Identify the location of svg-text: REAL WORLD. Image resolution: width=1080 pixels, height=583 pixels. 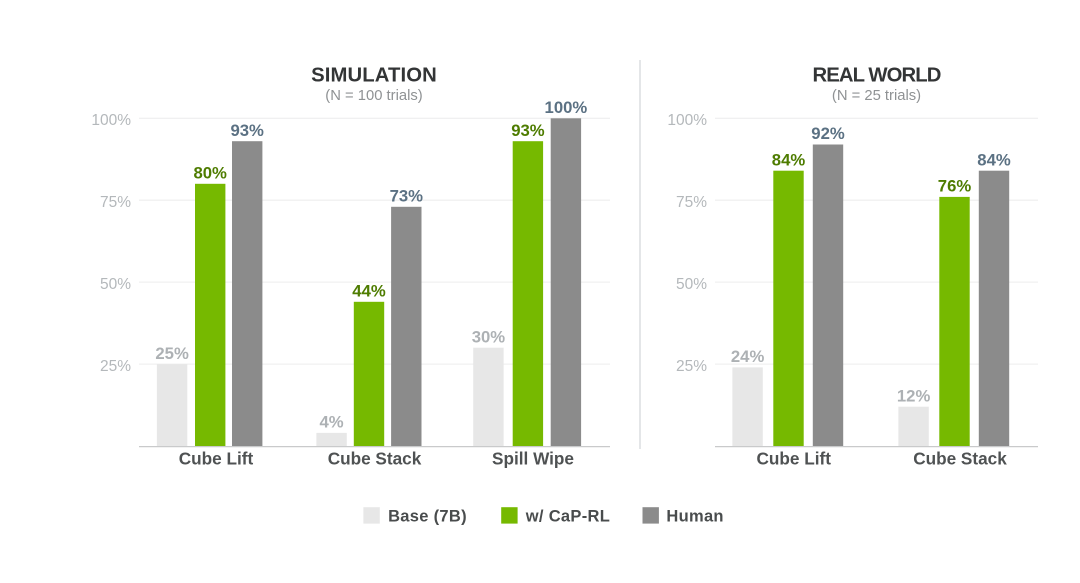
(876, 75).